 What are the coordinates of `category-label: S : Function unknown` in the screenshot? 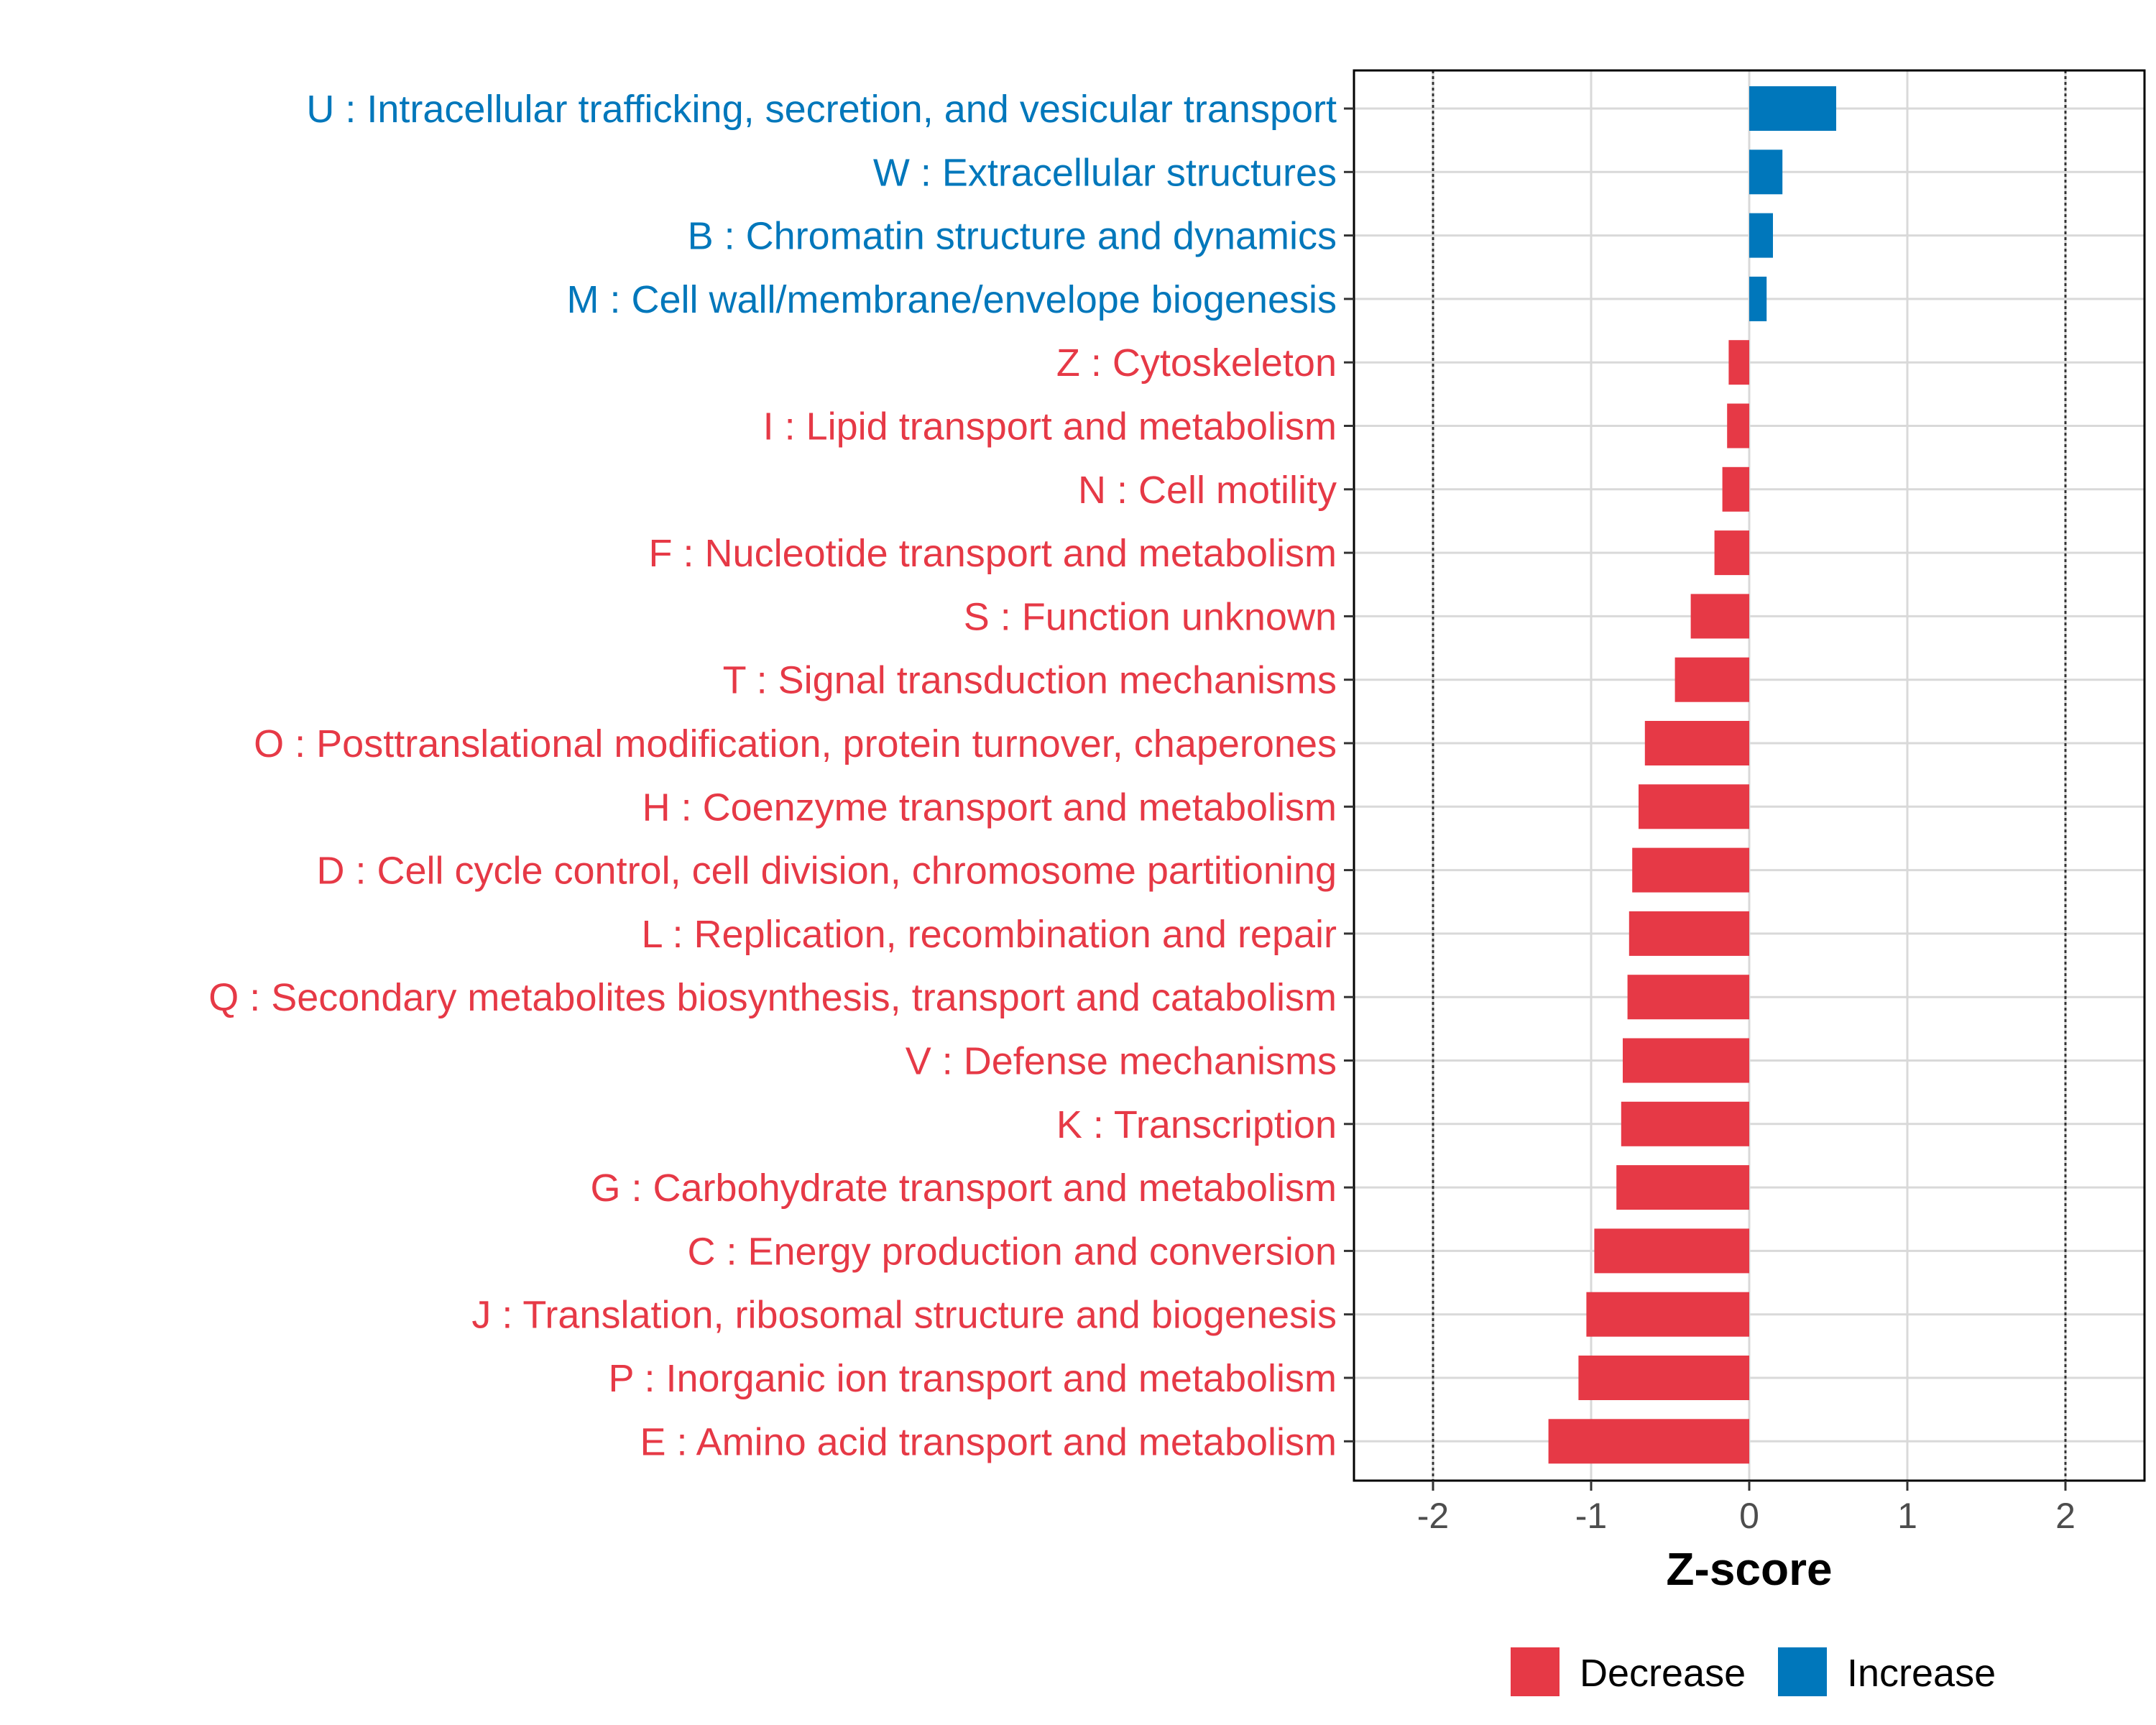 It's located at (1150, 616).